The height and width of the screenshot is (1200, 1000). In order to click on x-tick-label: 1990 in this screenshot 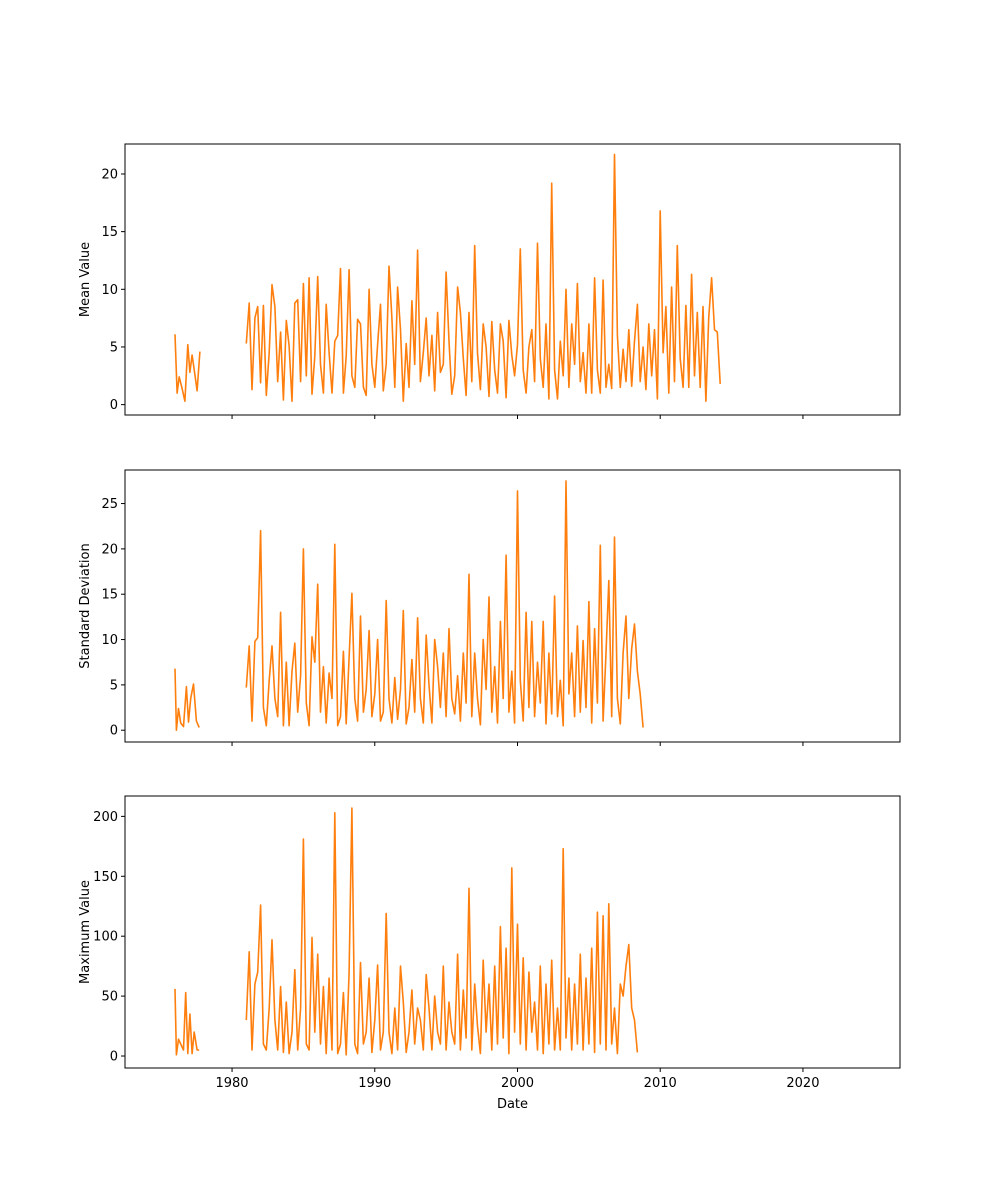, I will do `click(374, 1083)`.